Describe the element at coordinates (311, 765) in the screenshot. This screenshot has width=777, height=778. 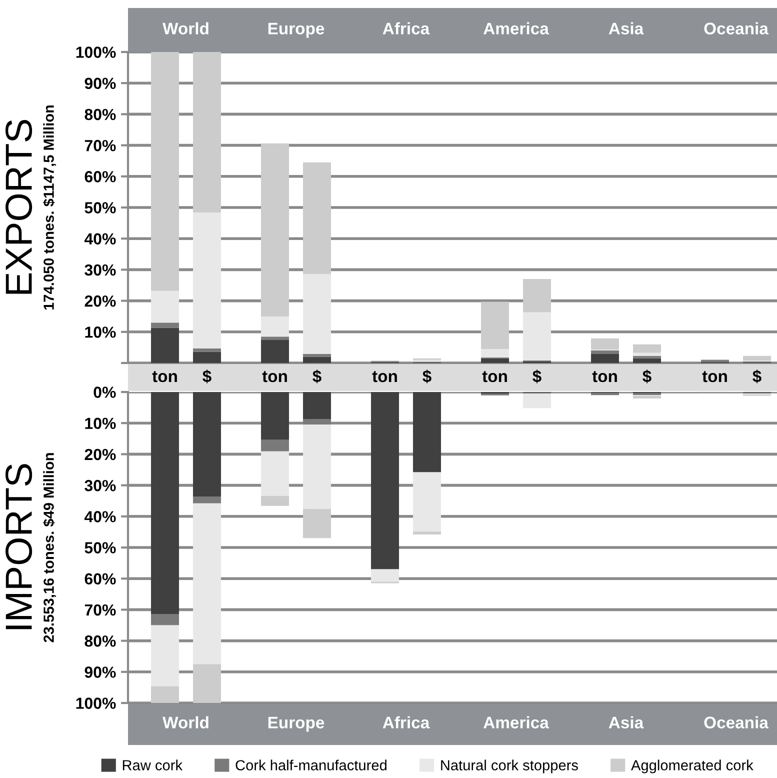
I see `legend-label: Cork half-manufactured` at that location.